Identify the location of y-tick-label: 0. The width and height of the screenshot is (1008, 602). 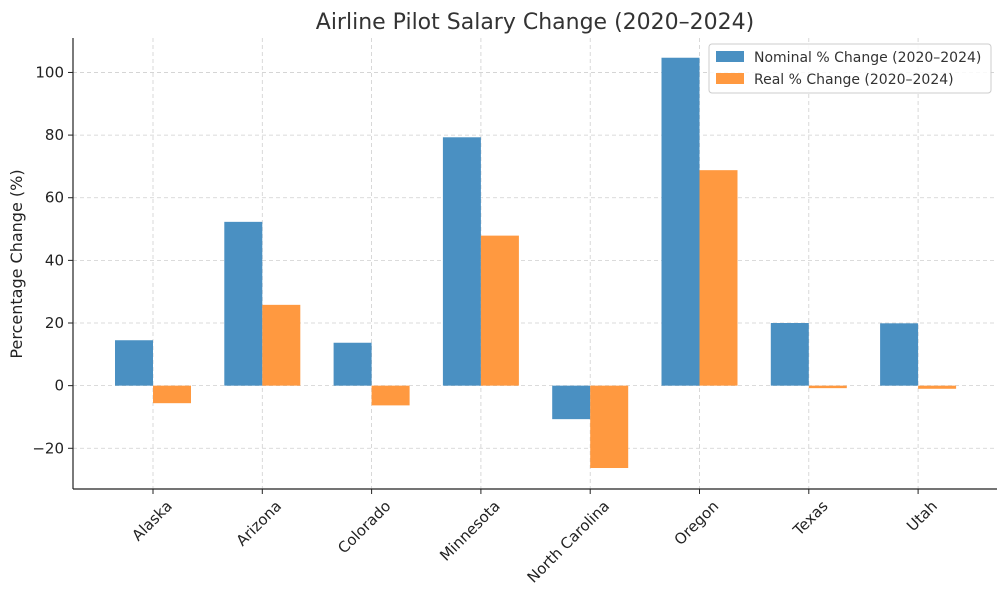
(59, 386).